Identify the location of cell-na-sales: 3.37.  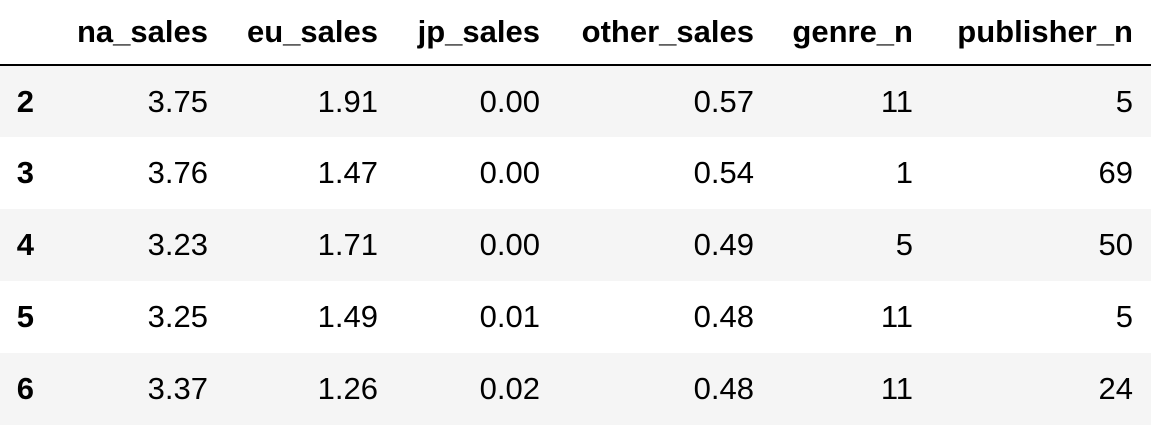
(177, 388).